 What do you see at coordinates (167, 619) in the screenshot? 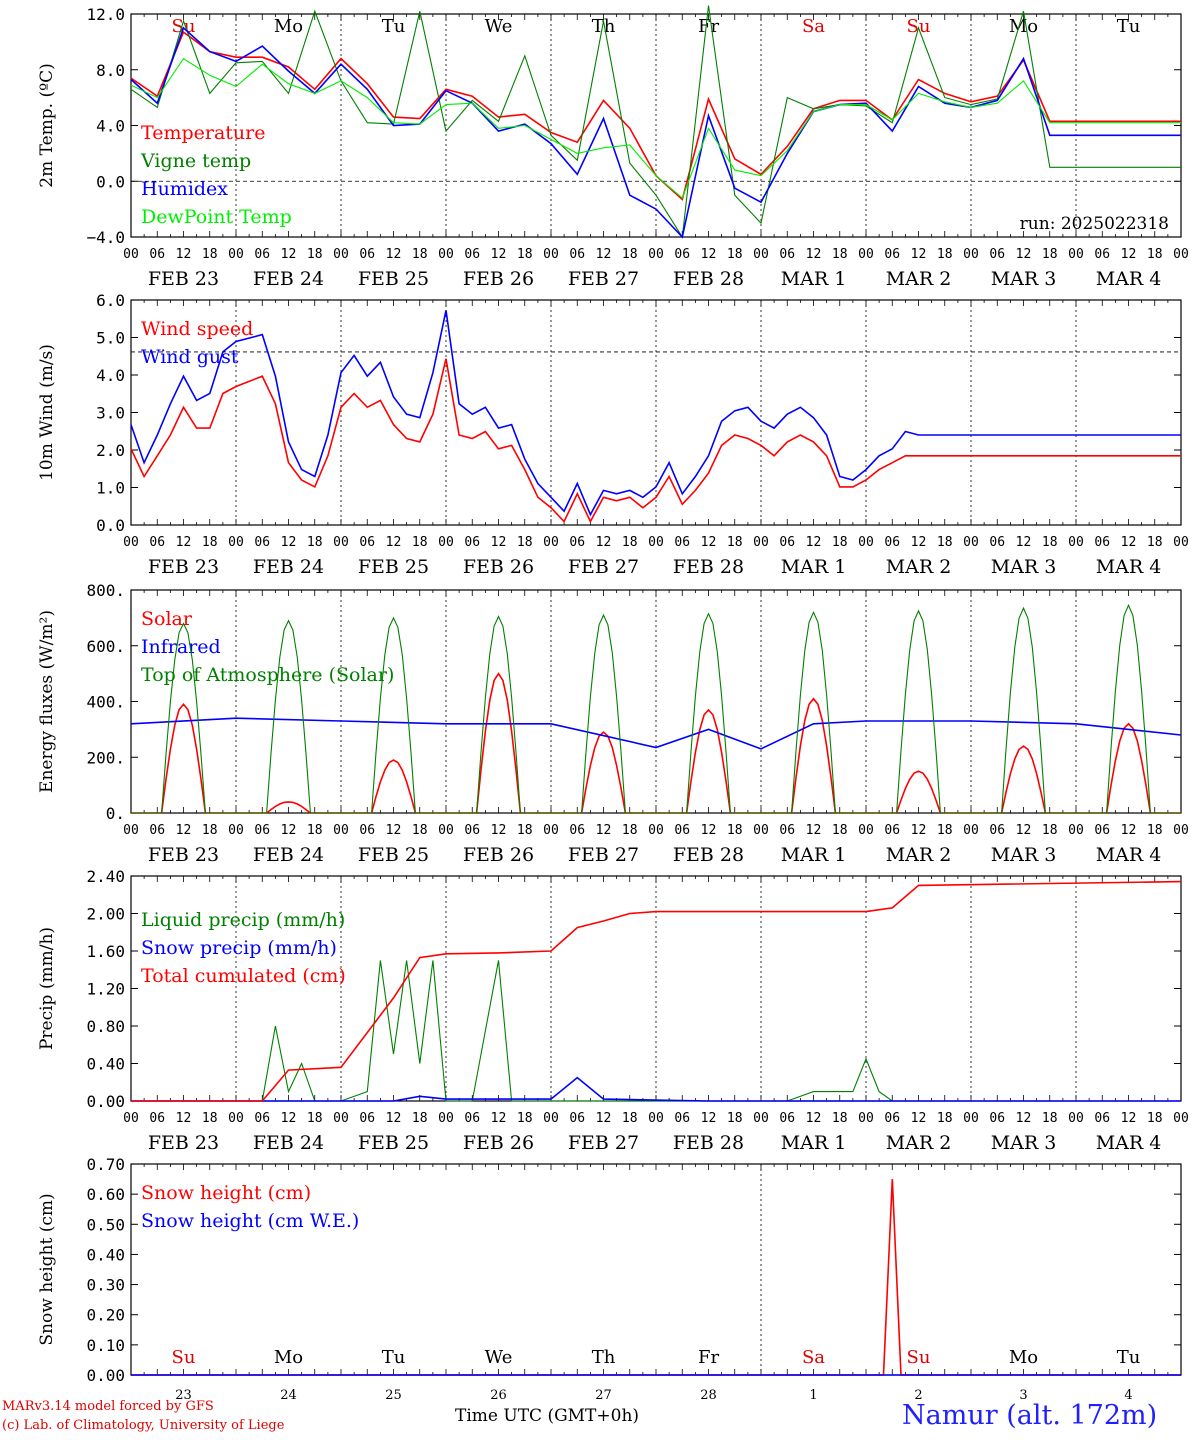
I see `legend-entry: Solar` at bounding box center [167, 619].